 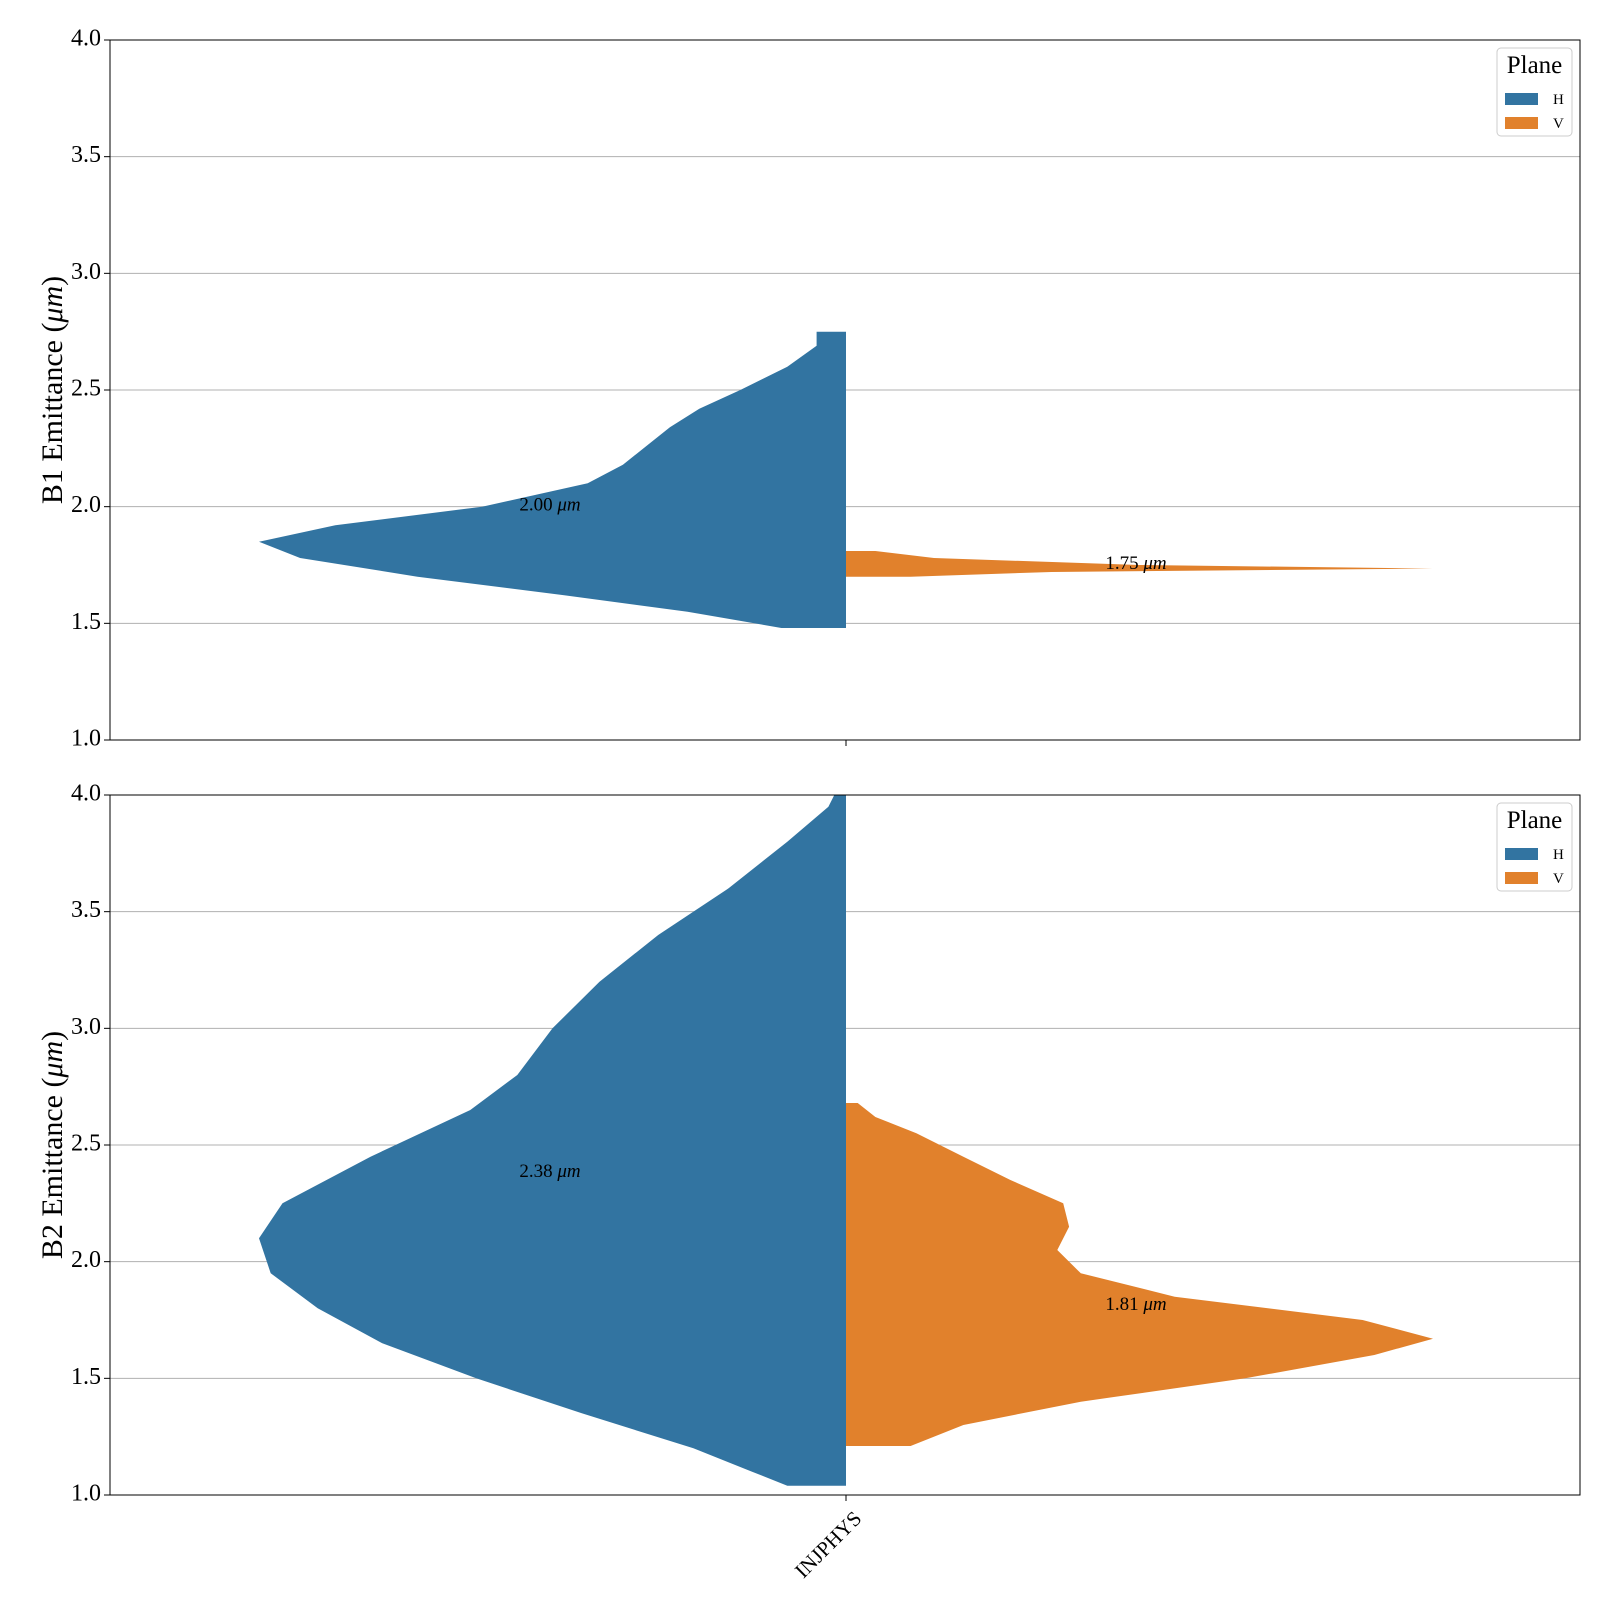 I want to click on x-tick-label: INJPHYS, so click(x=828, y=1544).